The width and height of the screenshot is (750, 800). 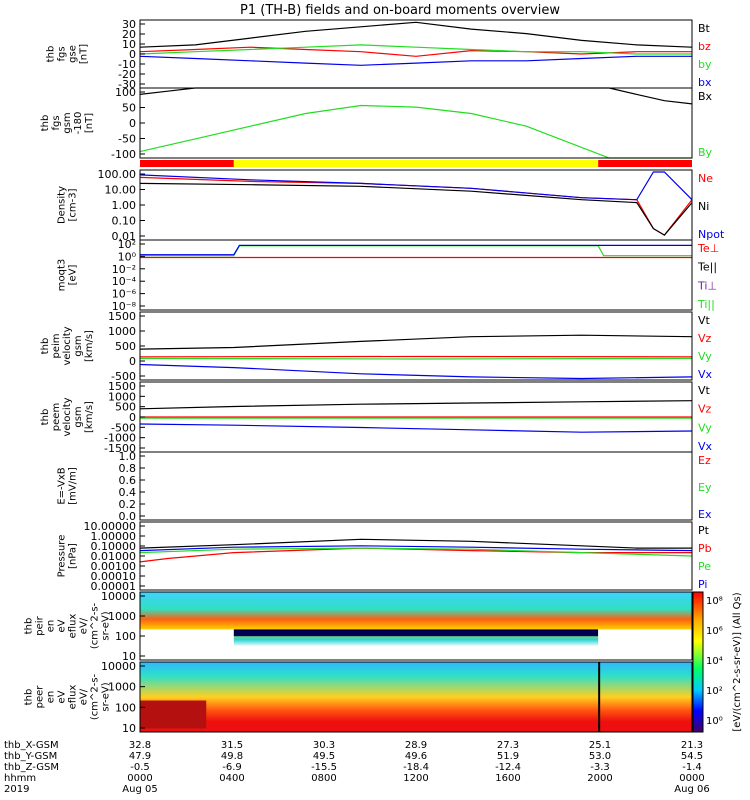 What do you see at coordinates (416, 163) in the screenshot?
I see `mode-bar-segment` at bounding box center [416, 163].